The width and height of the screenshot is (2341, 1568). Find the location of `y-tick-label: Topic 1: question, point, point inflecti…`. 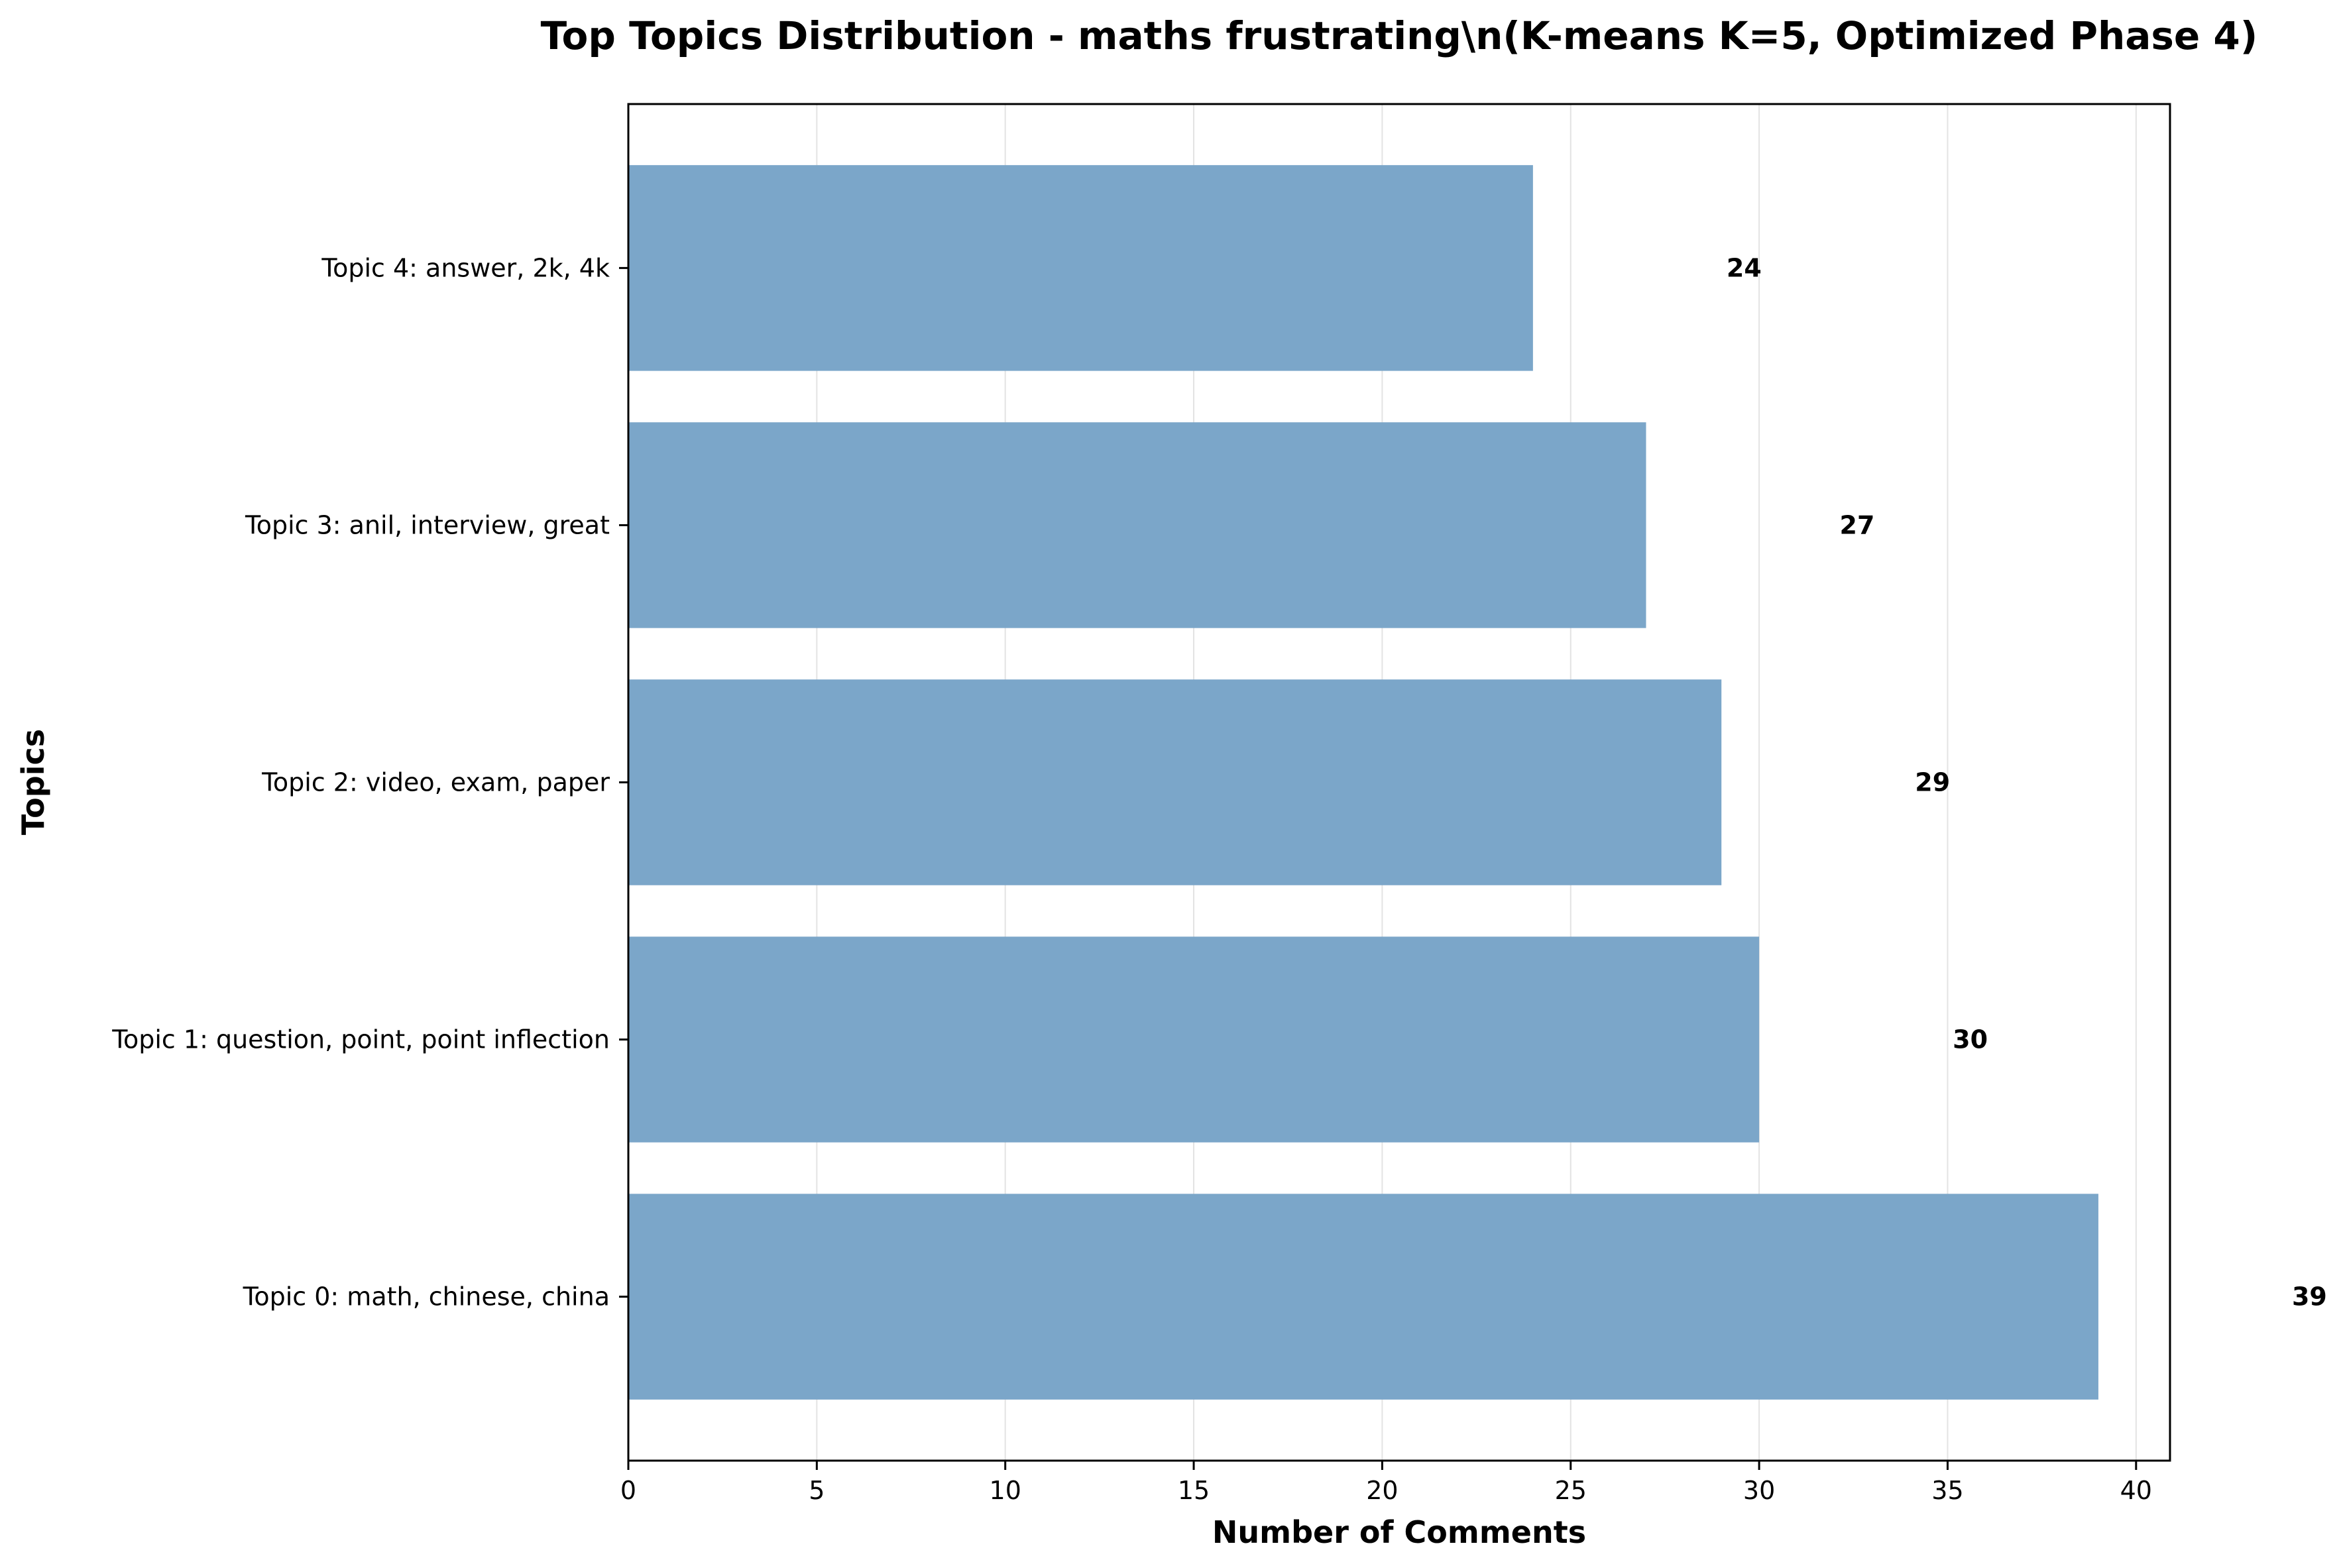

y-tick-label: Topic 1: question, point, point inflecti… is located at coordinates (360, 1039).